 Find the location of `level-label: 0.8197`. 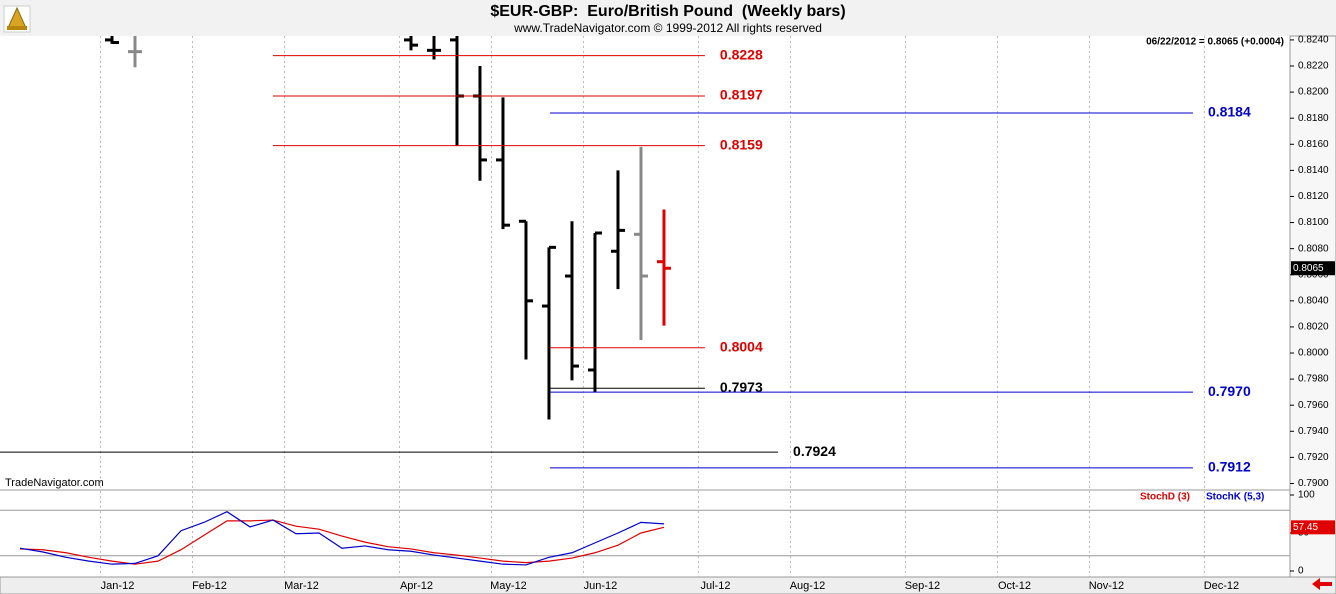

level-label: 0.8197 is located at coordinates (741, 95).